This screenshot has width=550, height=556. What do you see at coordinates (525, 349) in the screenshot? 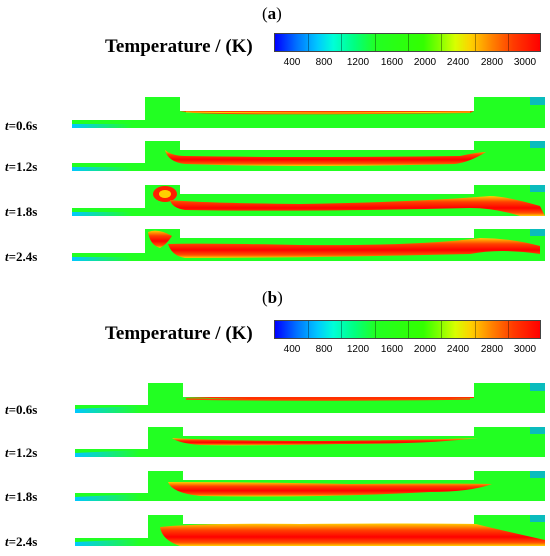
I see `tick-b-7: 3000` at bounding box center [525, 349].